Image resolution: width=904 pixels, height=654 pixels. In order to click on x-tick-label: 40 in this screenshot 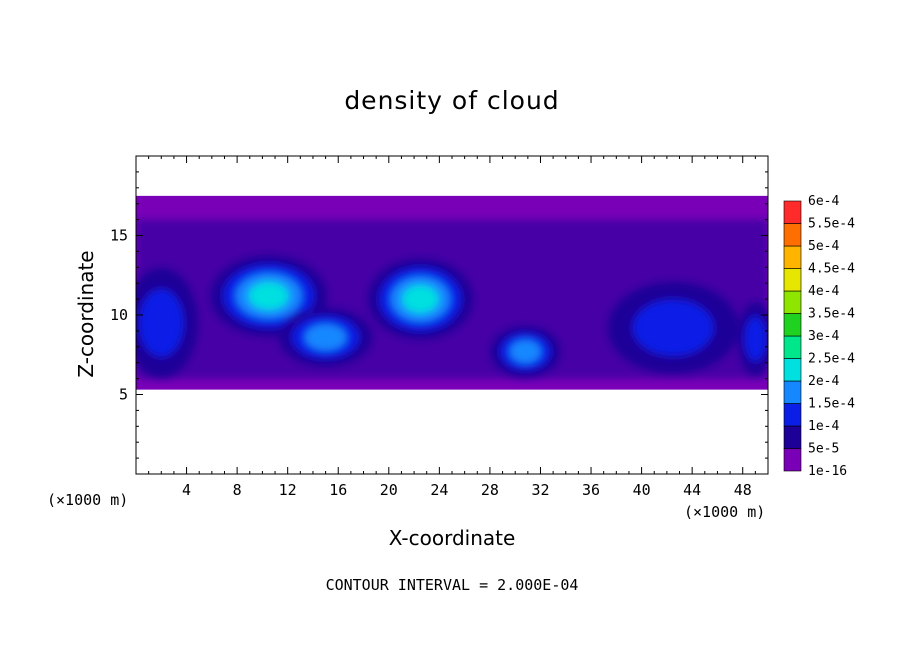, I will do `click(642, 490)`.